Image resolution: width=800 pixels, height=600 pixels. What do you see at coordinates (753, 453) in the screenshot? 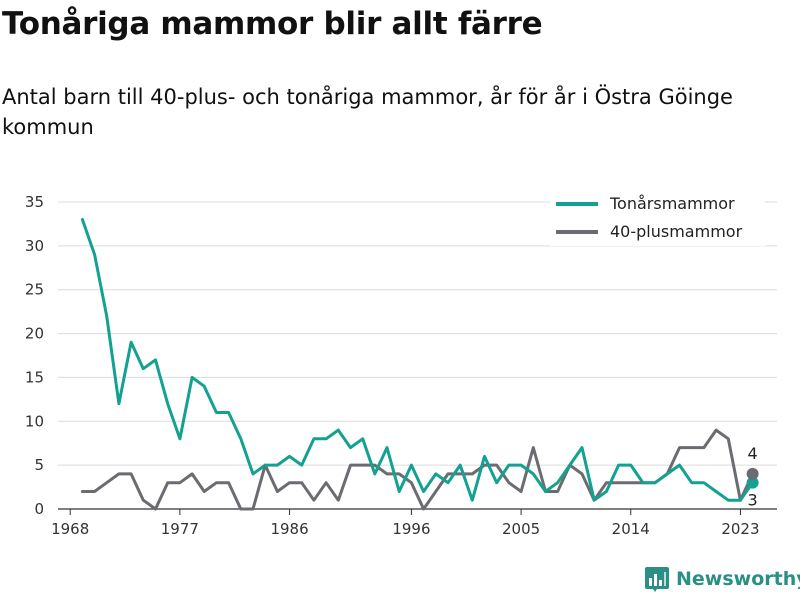
I see `endpoint-label: 4` at bounding box center [753, 453].